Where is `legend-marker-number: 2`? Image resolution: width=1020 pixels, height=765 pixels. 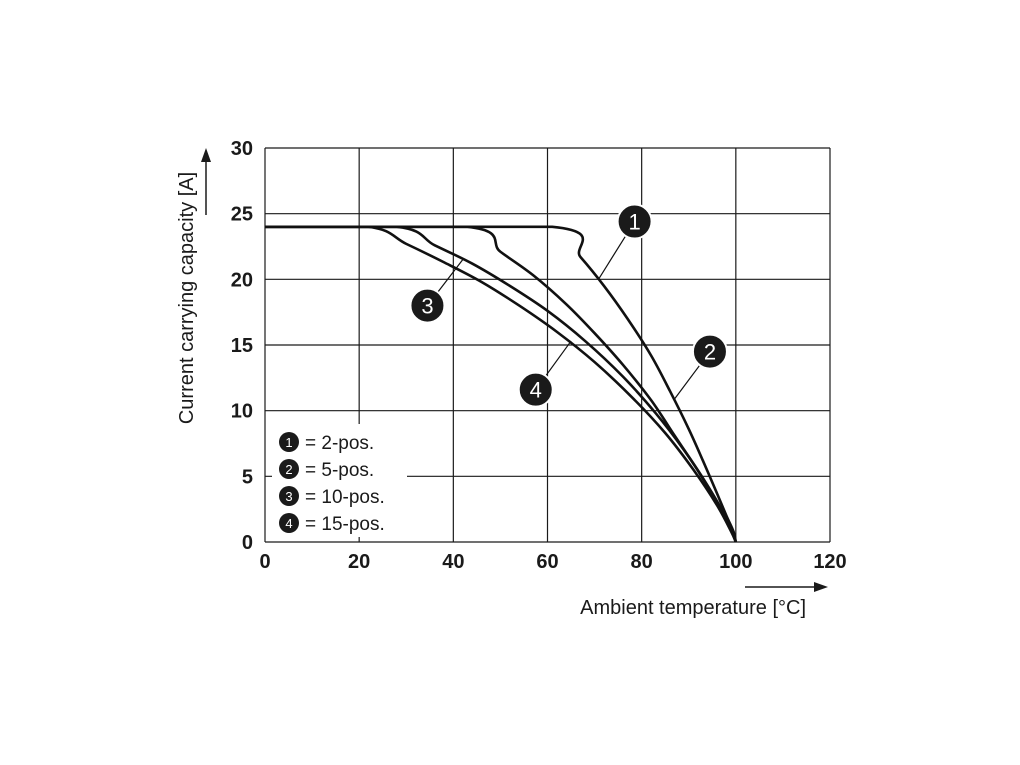
legend-marker-number: 2 is located at coordinates (288, 469).